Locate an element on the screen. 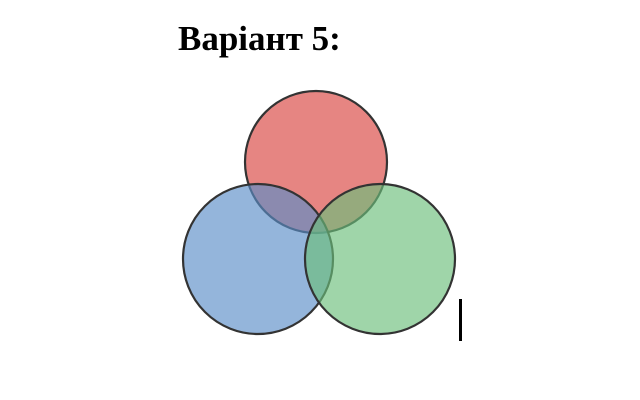 This screenshot has height=400, width=640. text-cursor is located at coordinates (460, 320).